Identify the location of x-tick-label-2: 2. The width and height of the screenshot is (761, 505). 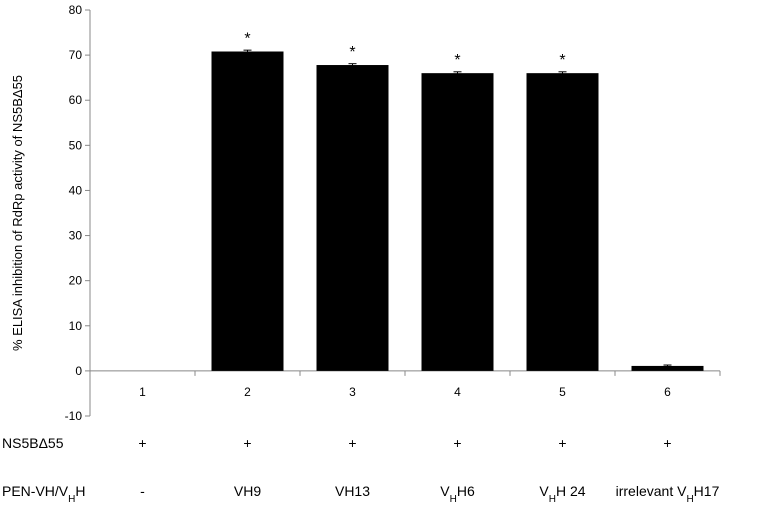
(247, 392).